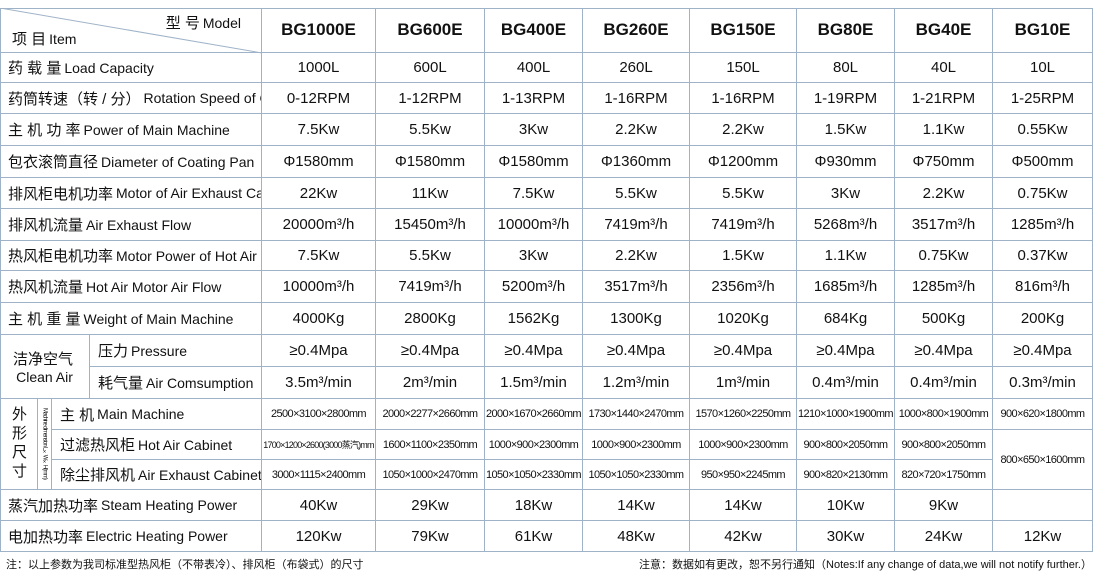  Describe the element at coordinates (534, 193) in the screenshot. I see `value-cell: 7.5Kw` at that location.